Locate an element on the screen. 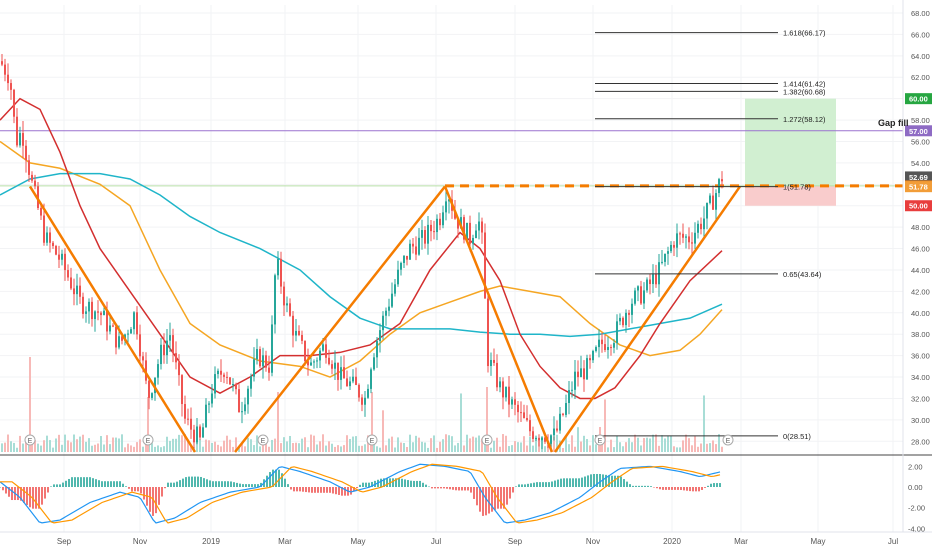 The image size is (932, 555). earnings-event-marker is located at coordinates (487, 440).